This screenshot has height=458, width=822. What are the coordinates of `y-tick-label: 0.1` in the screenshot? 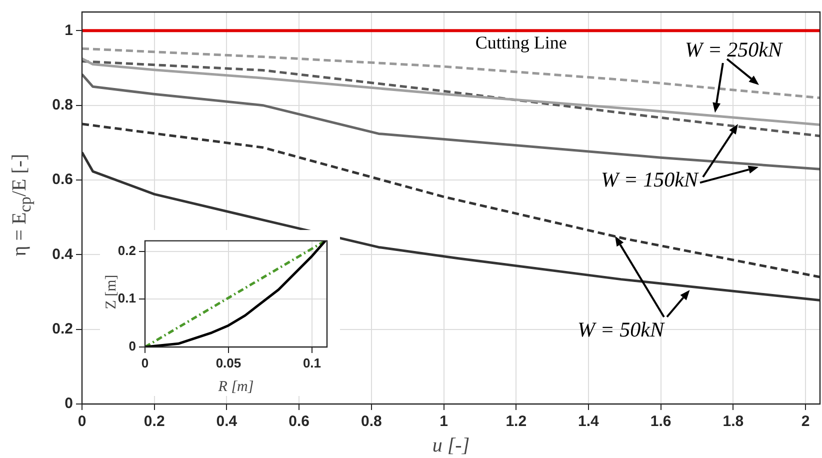 It's located at (127, 298).